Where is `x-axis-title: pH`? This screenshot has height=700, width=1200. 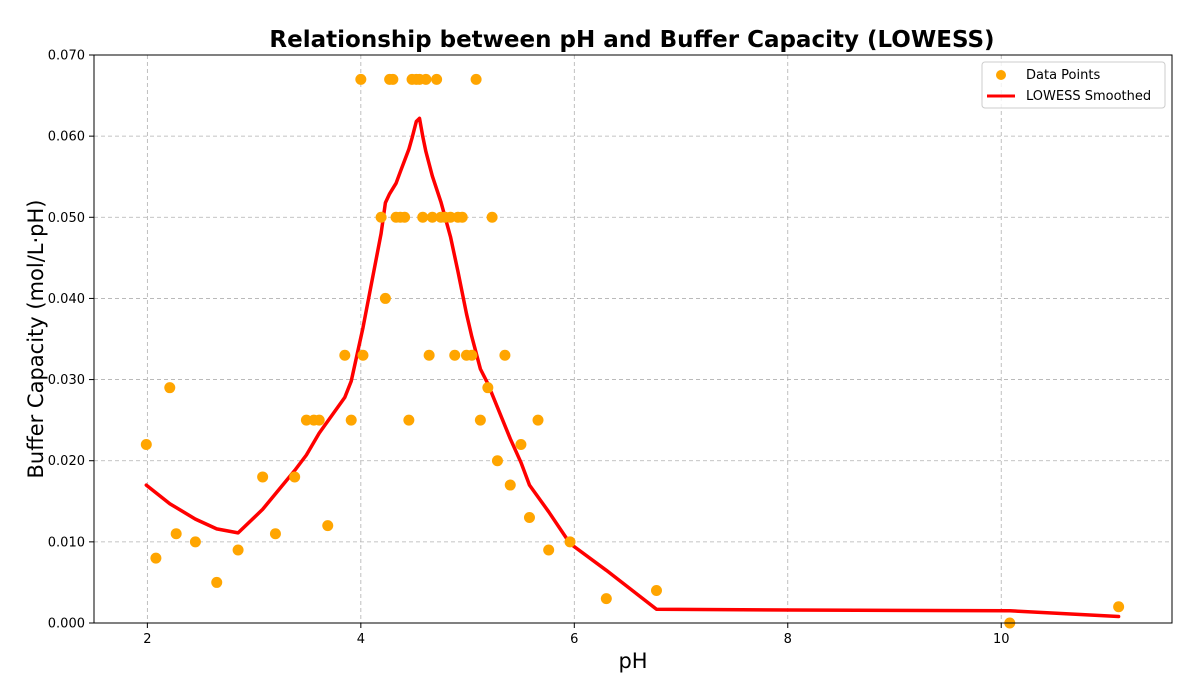 x-axis-title: pH is located at coordinates (632, 661).